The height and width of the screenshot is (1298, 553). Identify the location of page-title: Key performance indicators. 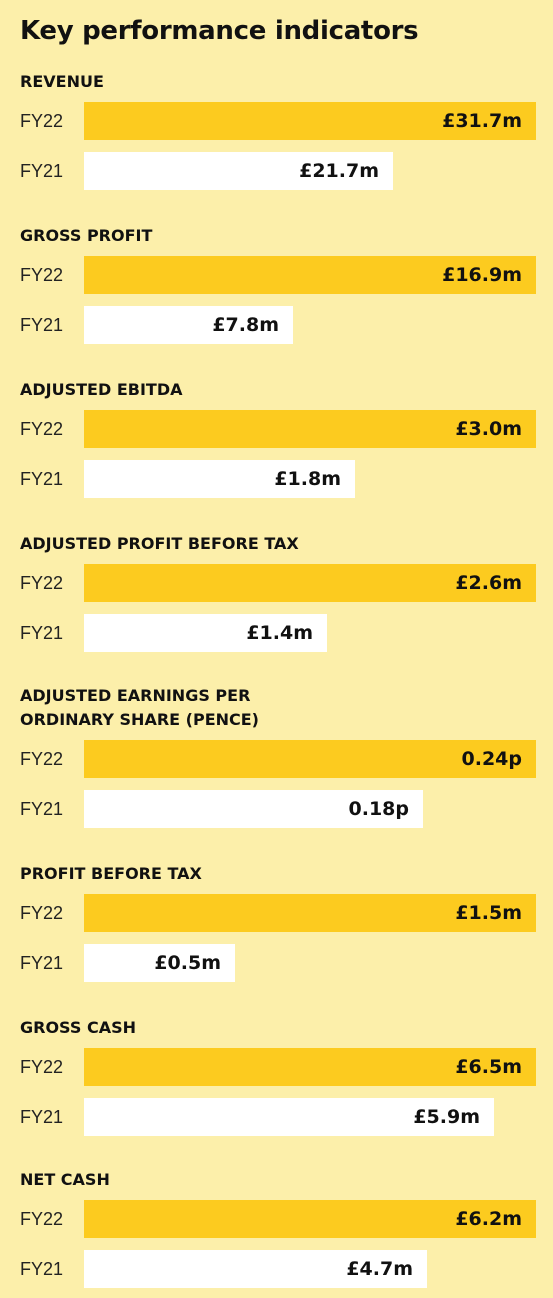
(219, 31).